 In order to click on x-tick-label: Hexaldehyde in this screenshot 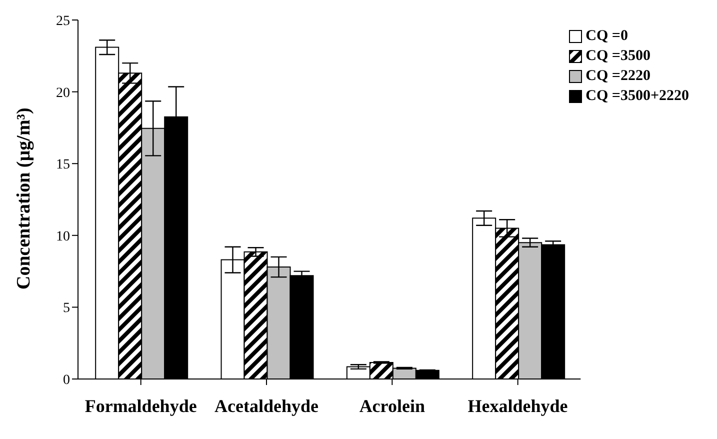, I will do `click(518, 406)`.